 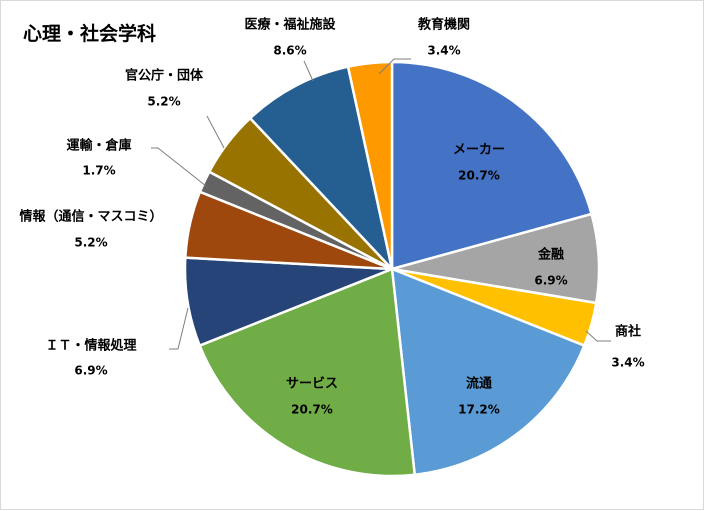 What do you see at coordinates (479, 150) in the screenshot?
I see `slice-label-1: メーカー` at bounding box center [479, 150].